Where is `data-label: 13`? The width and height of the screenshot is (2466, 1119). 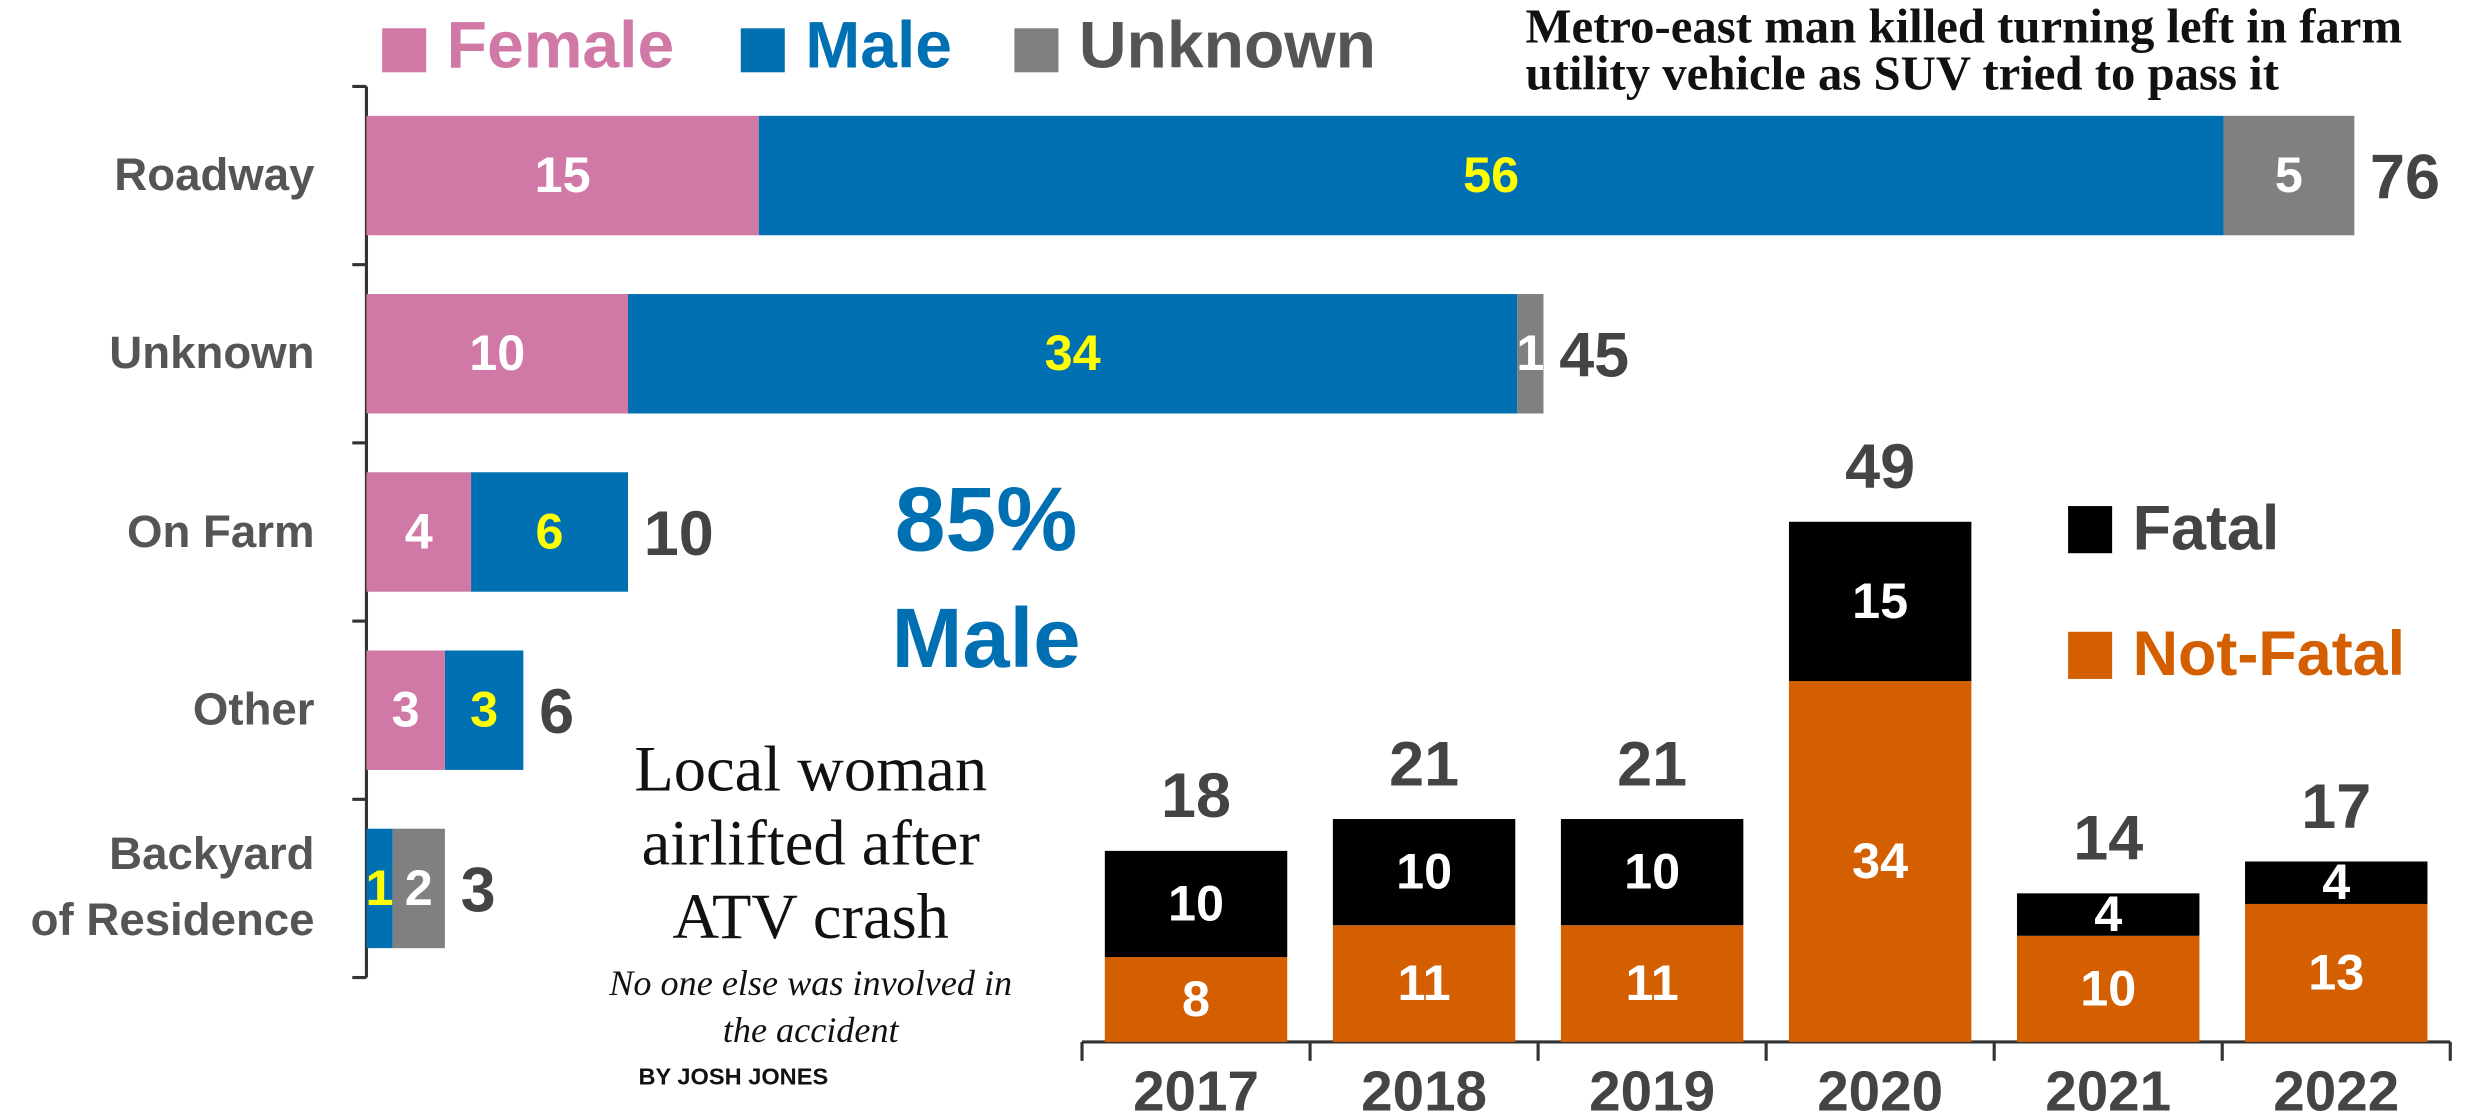 data-label: 13 is located at coordinates (2336, 971).